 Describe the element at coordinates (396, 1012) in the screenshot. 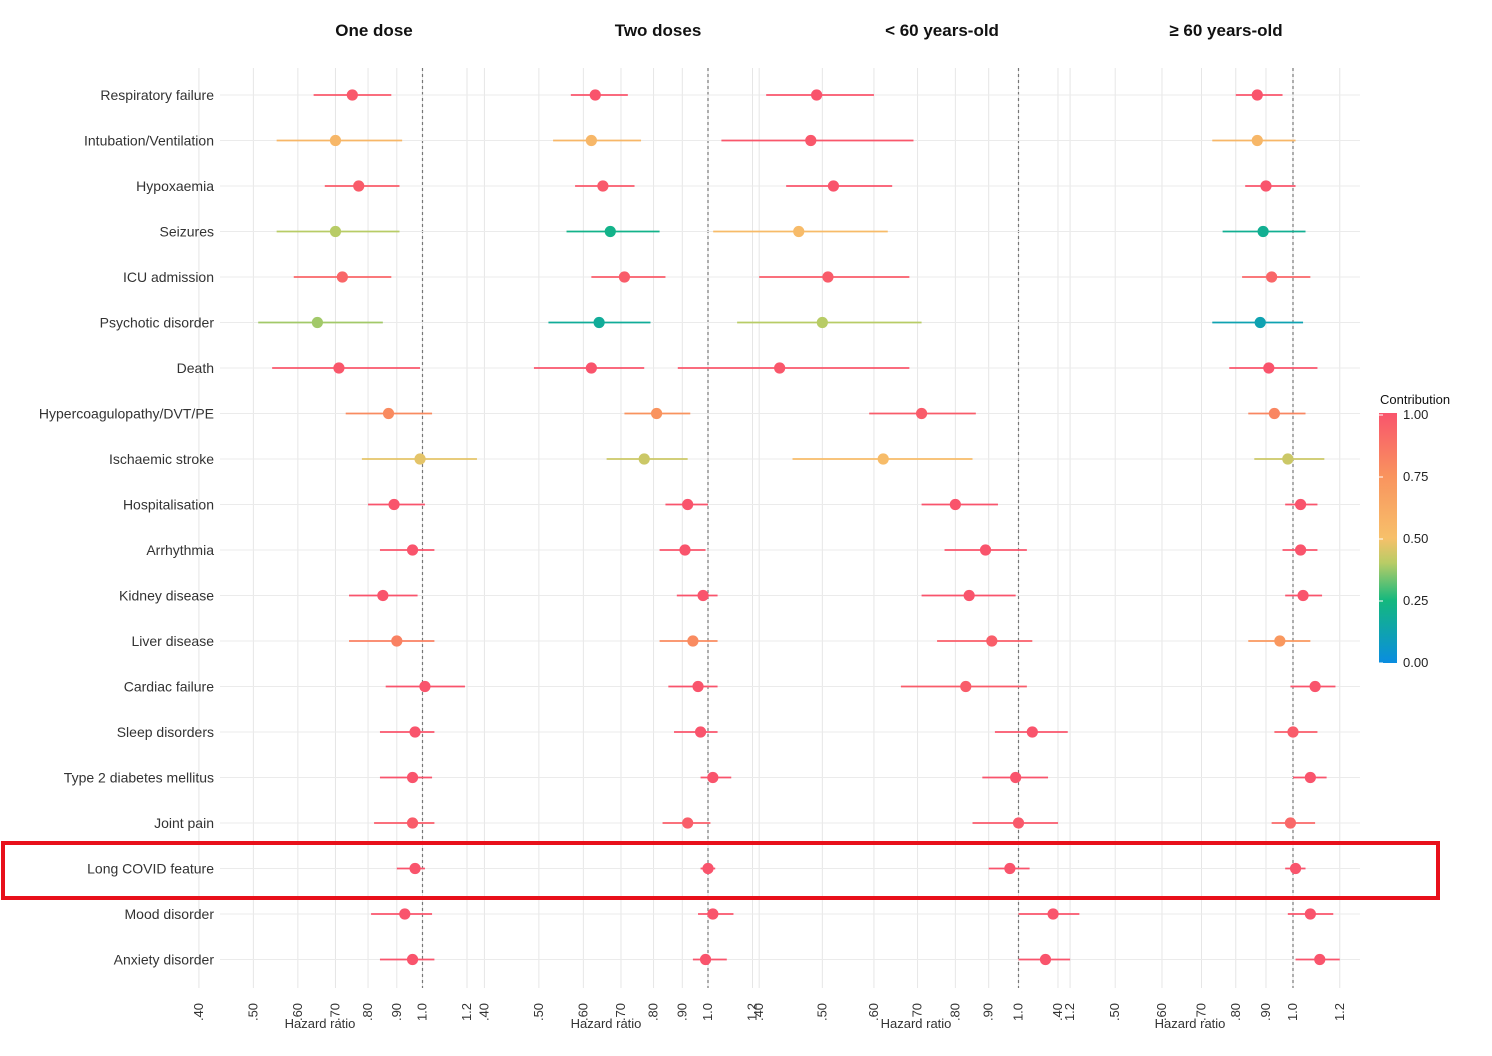

I see `tick-label-one-dose-.90: .90` at that location.